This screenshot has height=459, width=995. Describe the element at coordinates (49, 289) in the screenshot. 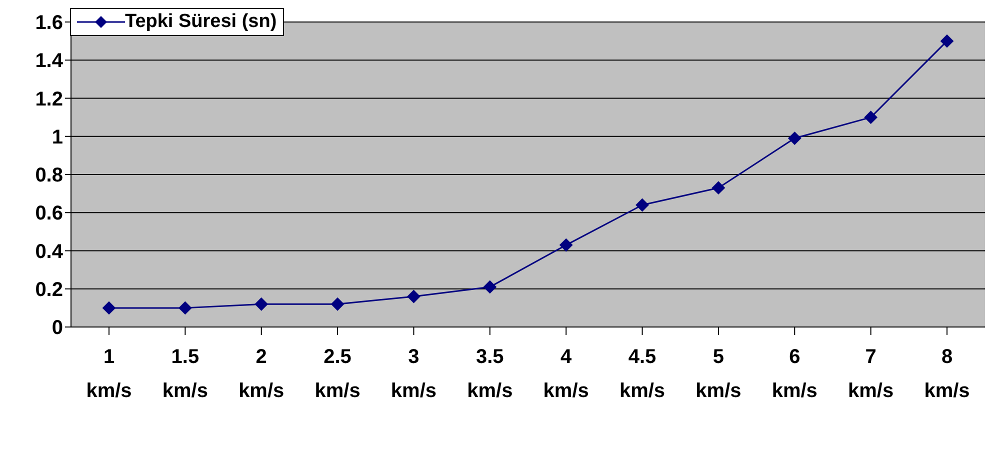

I see `y-tick-label: 0.2` at that location.